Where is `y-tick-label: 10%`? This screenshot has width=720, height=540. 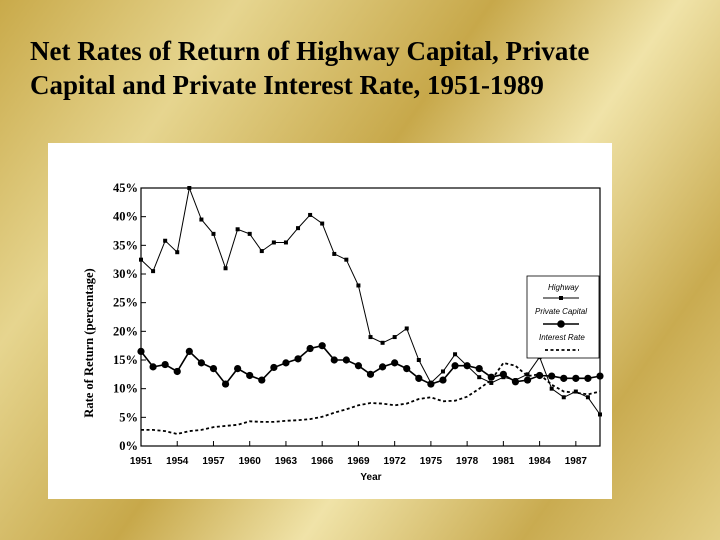 y-tick-label: 10% is located at coordinates (125, 389).